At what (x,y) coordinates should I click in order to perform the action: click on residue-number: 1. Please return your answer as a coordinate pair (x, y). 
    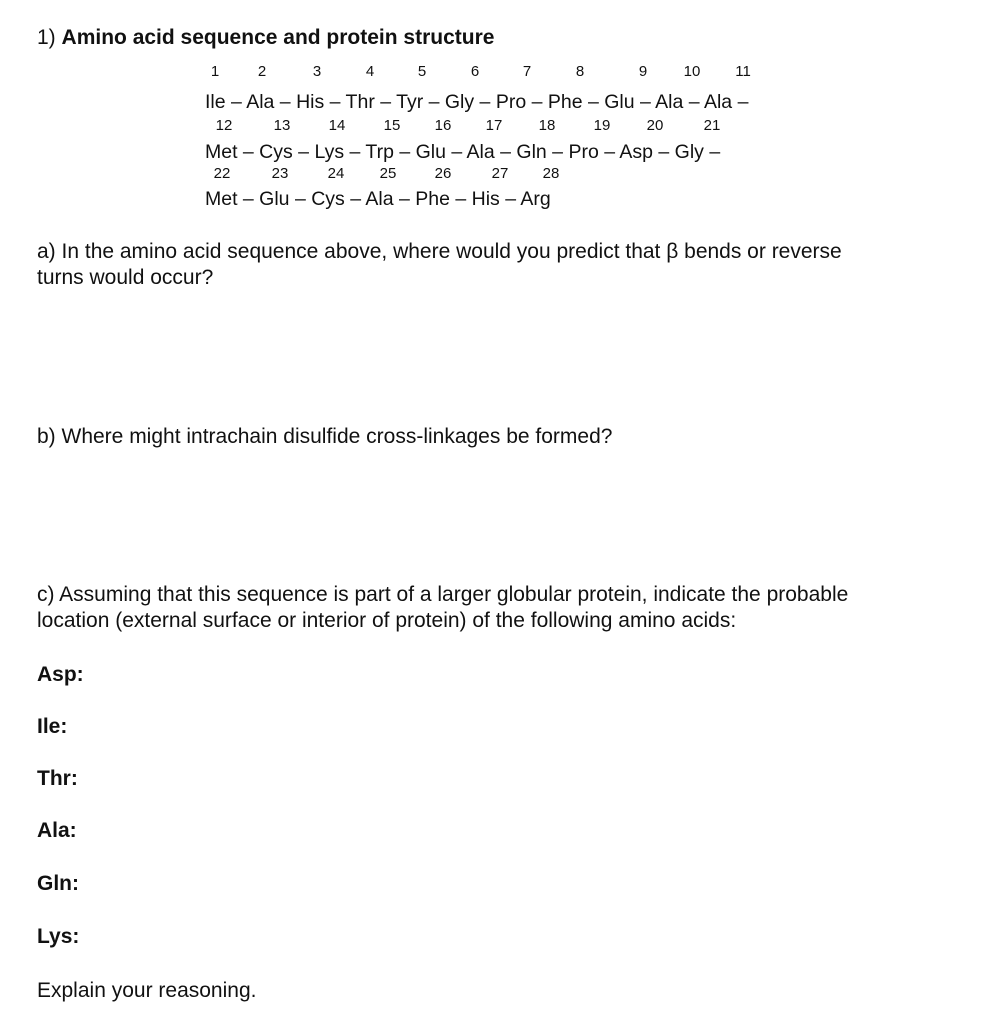
    Looking at the image, I should click on (215, 71).